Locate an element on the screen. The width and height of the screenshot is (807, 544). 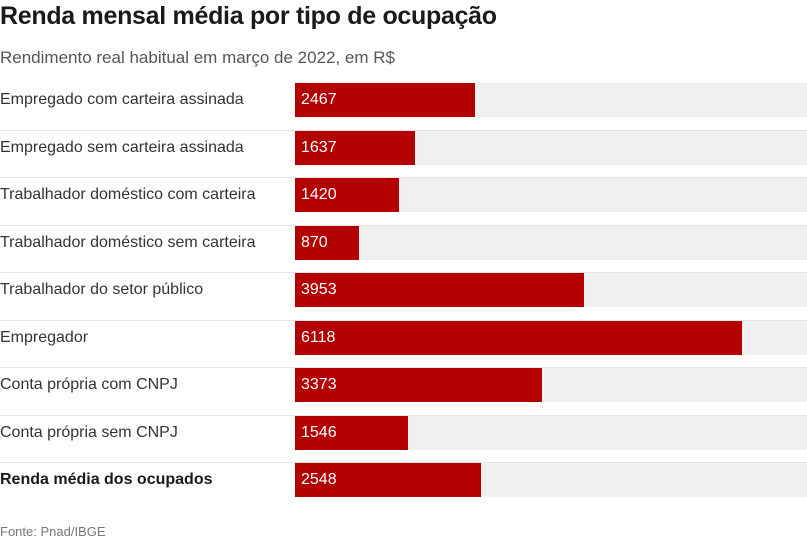
bar-track: 870 is located at coordinates (551, 242).